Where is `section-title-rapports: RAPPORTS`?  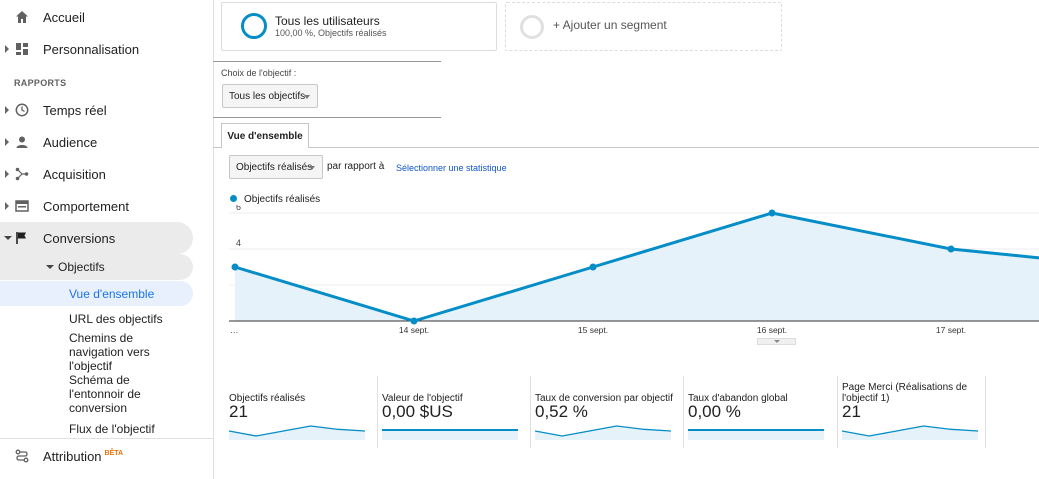
section-title-rapports: RAPPORTS is located at coordinates (40, 83).